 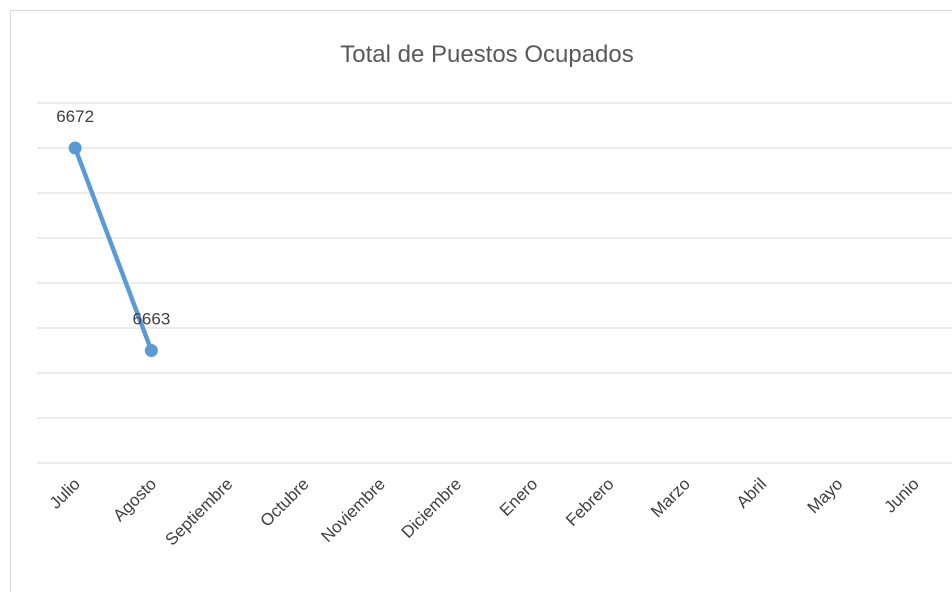 What do you see at coordinates (151, 319) in the screenshot?
I see `data-label: 6663` at bounding box center [151, 319].